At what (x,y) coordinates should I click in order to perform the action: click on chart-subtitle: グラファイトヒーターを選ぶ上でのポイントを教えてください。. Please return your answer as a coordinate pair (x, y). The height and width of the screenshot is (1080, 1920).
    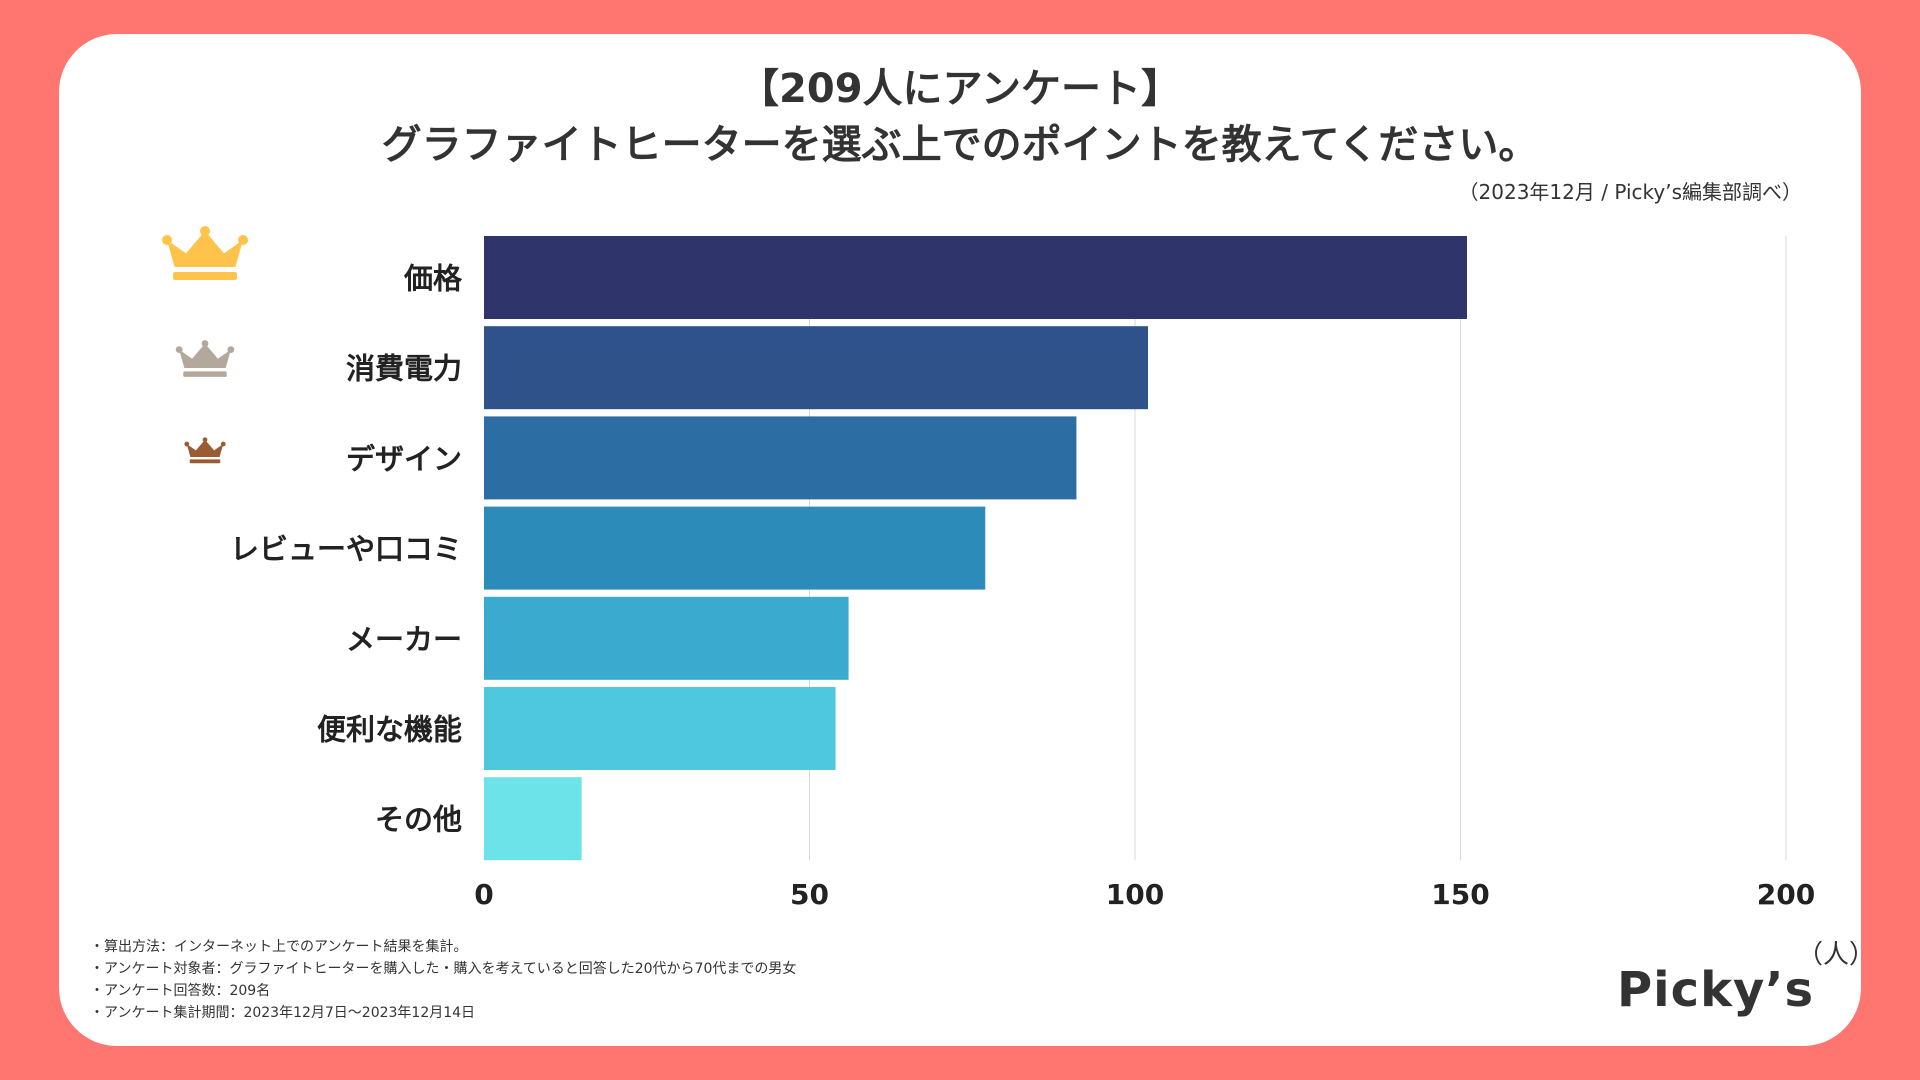
    Looking at the image, I should click on (960, 145).